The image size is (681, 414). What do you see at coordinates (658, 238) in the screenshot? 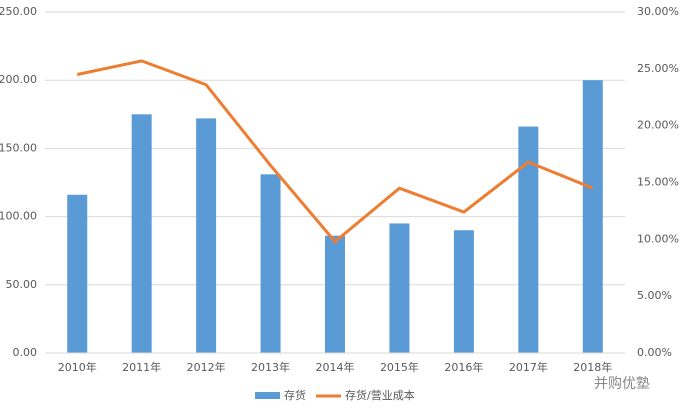
I see `y2-tick-label: 10.00%` at bounding box center [658, 238].